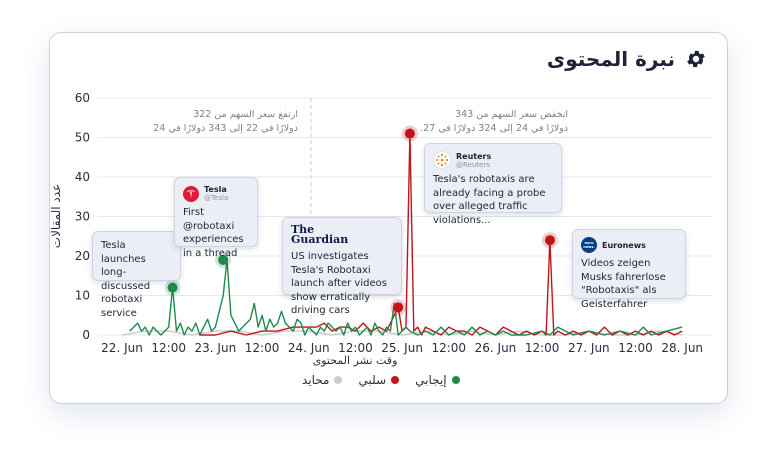  Describe the element at coordinates (442, 160) in the screenshot. I see `reuters-logo-icon` at that location.